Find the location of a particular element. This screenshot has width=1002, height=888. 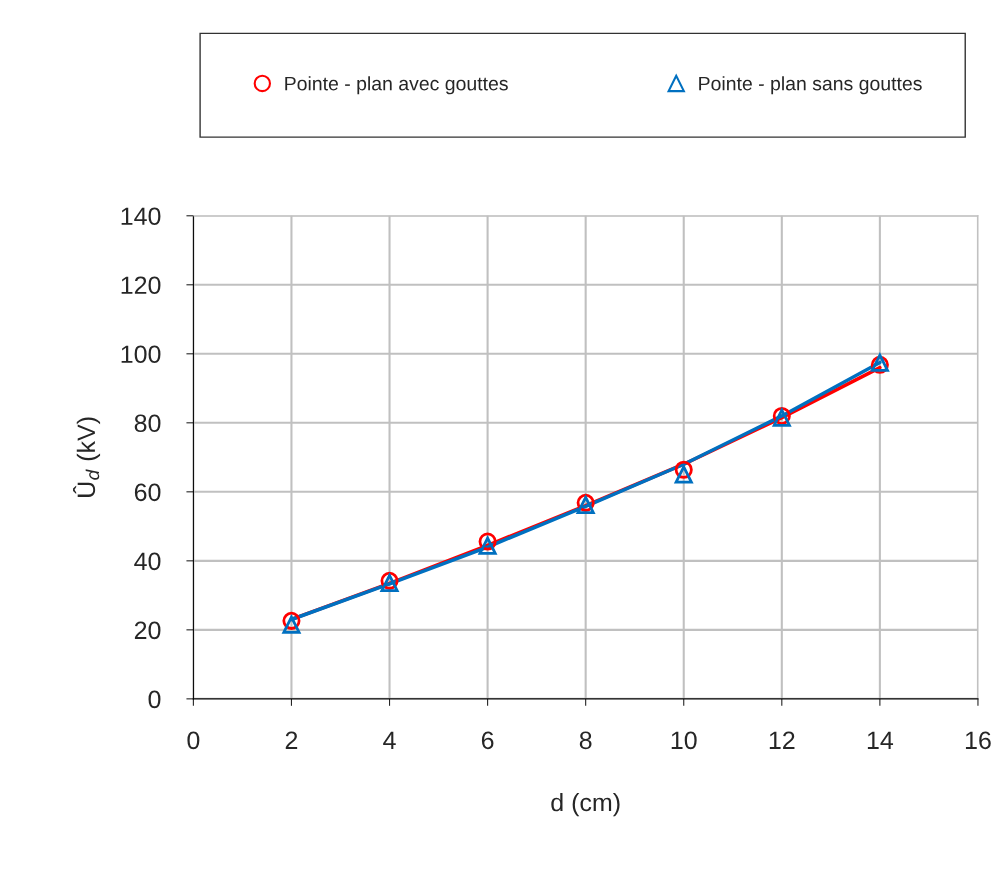

y-tick-label: 140 is located at coordinates (141, 216).